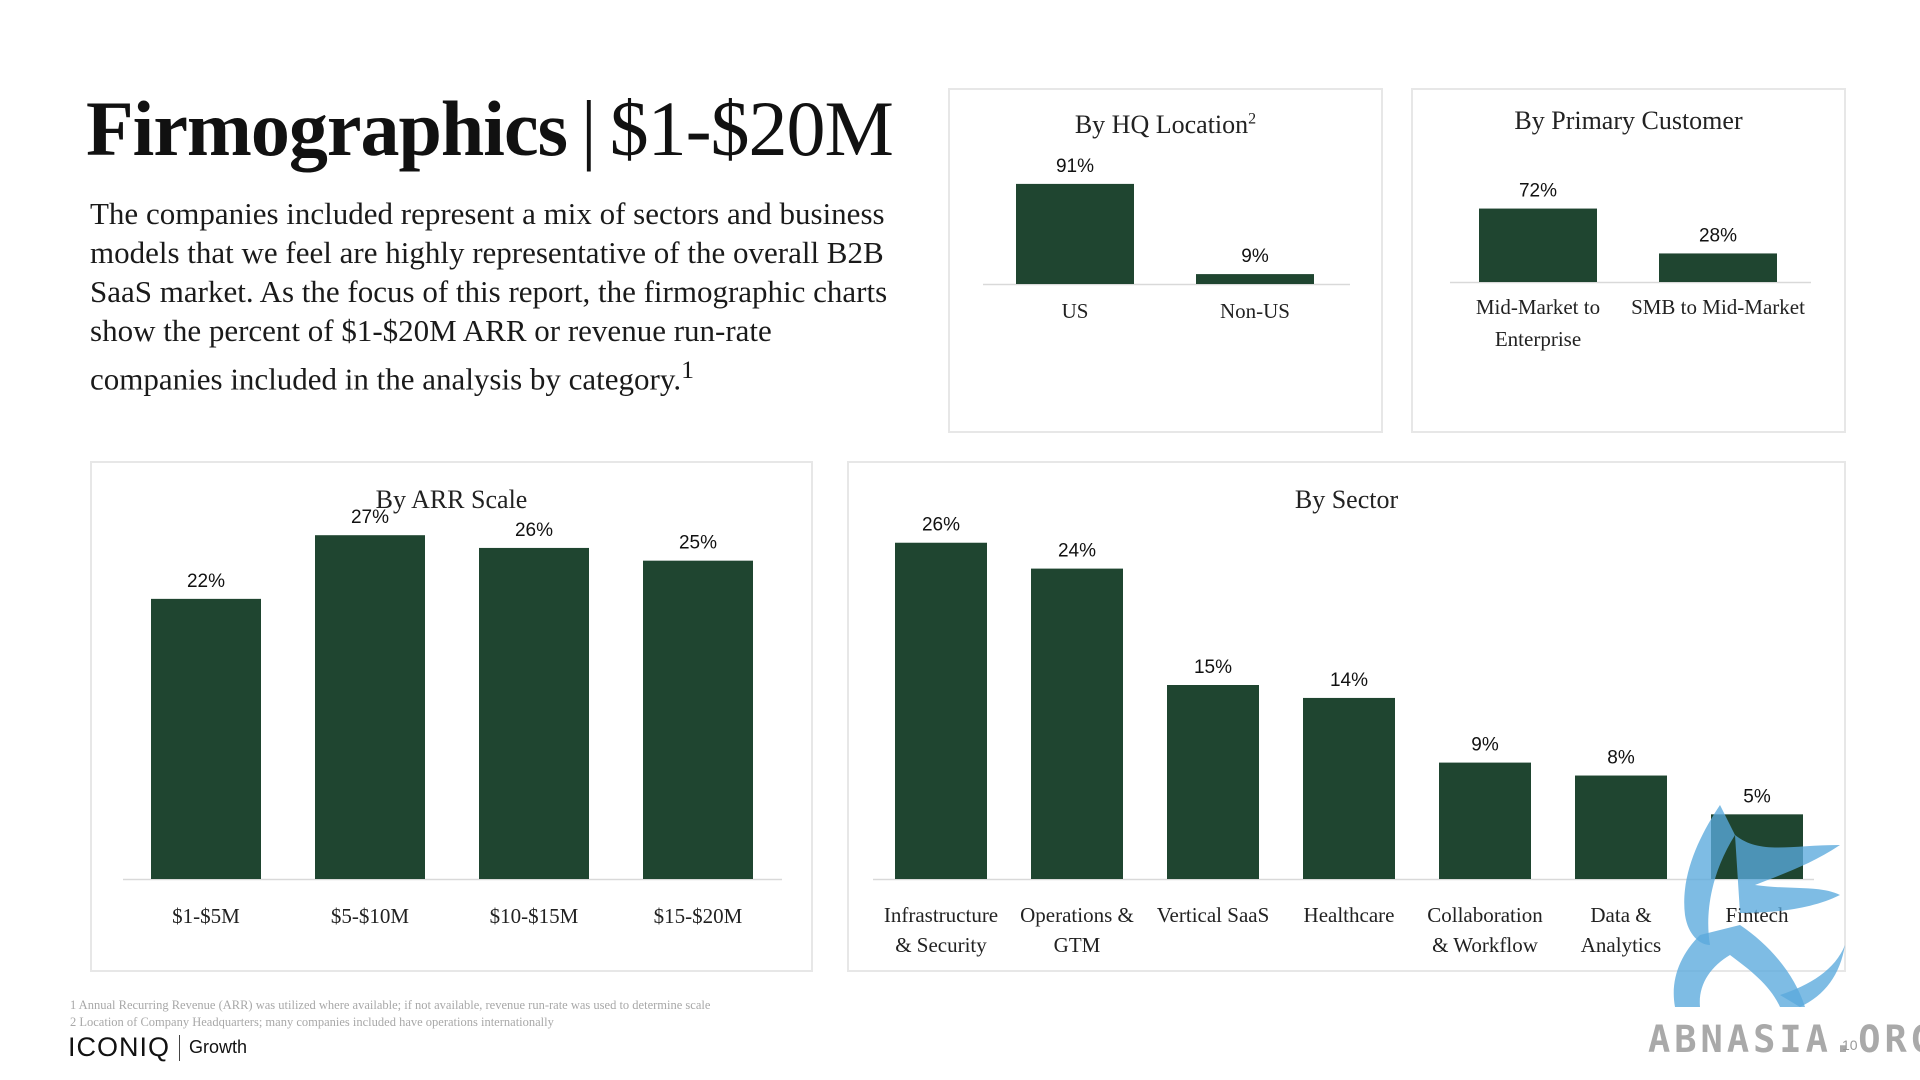 The height and width of the screenshot is (1080, 1920). I want to click on page-number: 10, so click(1850, 1045).